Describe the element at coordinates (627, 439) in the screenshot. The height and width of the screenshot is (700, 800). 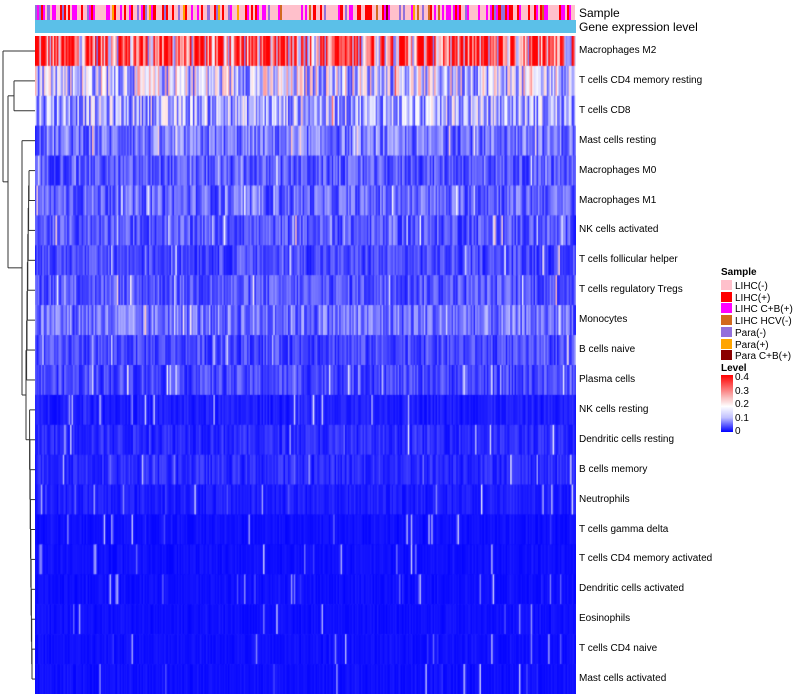
I see `row-label: Dendritic cells resting` at that location.